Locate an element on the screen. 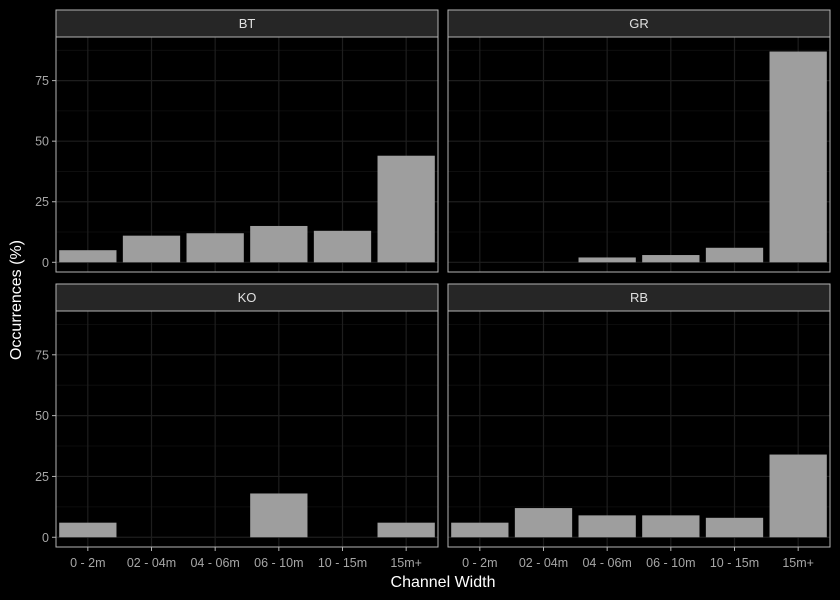 Image resolution: width=840 pixels, height=600 pixels. facet-strip-label: RB is located at coordinates (639, 297).